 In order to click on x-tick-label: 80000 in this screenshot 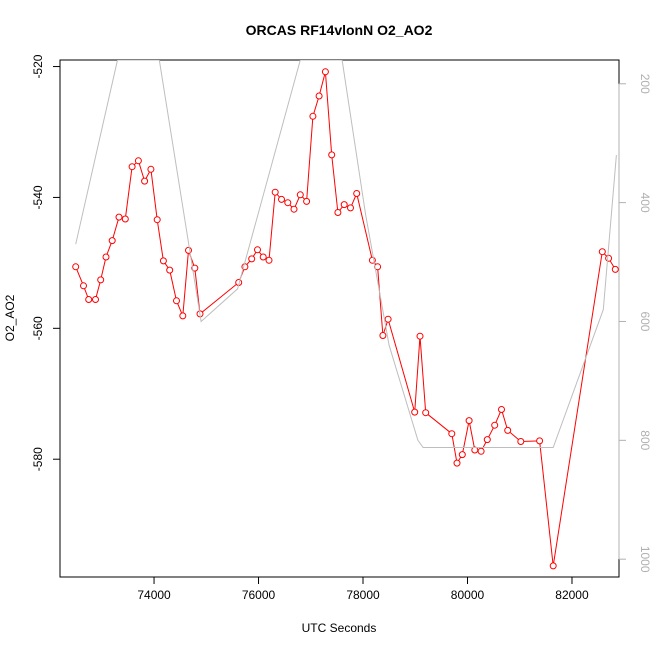, I will do `click(468, 595)`.